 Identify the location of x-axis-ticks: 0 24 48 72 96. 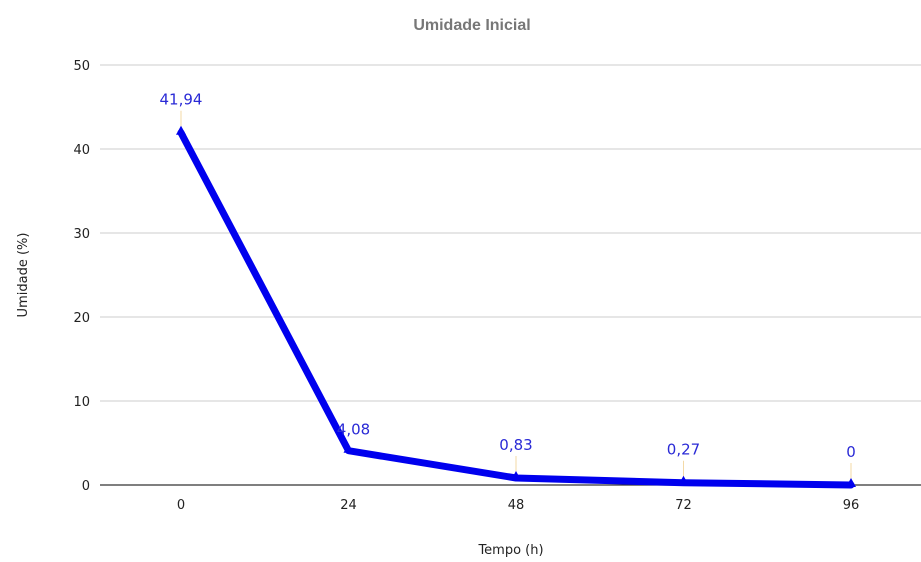
(518, 505).